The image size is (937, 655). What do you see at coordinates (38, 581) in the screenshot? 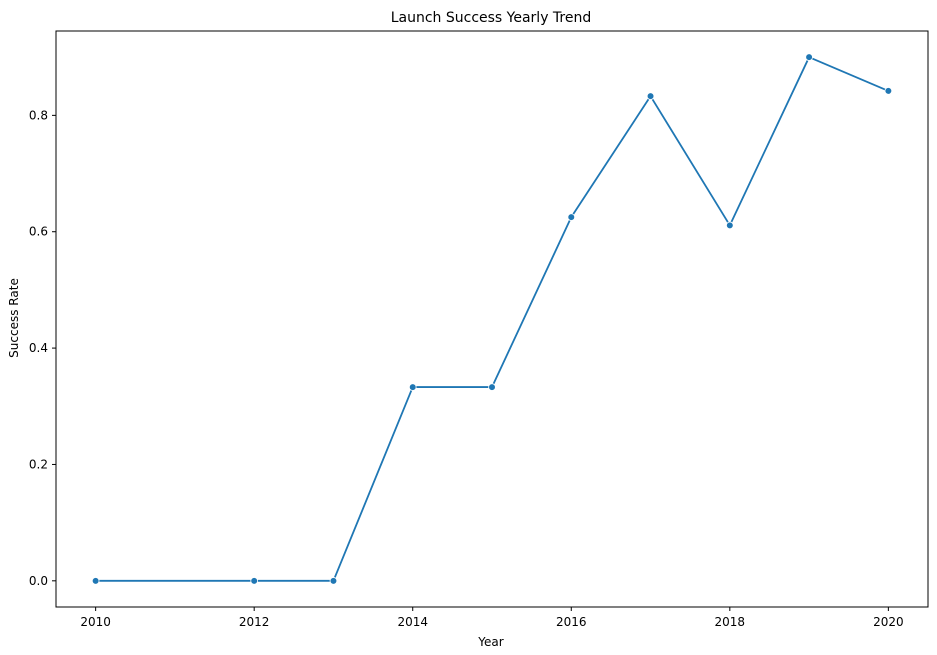
I see `y-tick-label: 0.0` at bounding box center [38, 581].